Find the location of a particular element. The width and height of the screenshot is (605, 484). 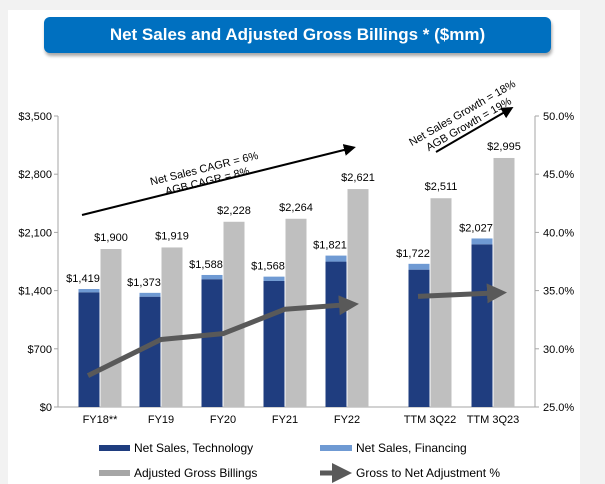

category-label: TTM 3Q23 is located at coordinates (493, 420).